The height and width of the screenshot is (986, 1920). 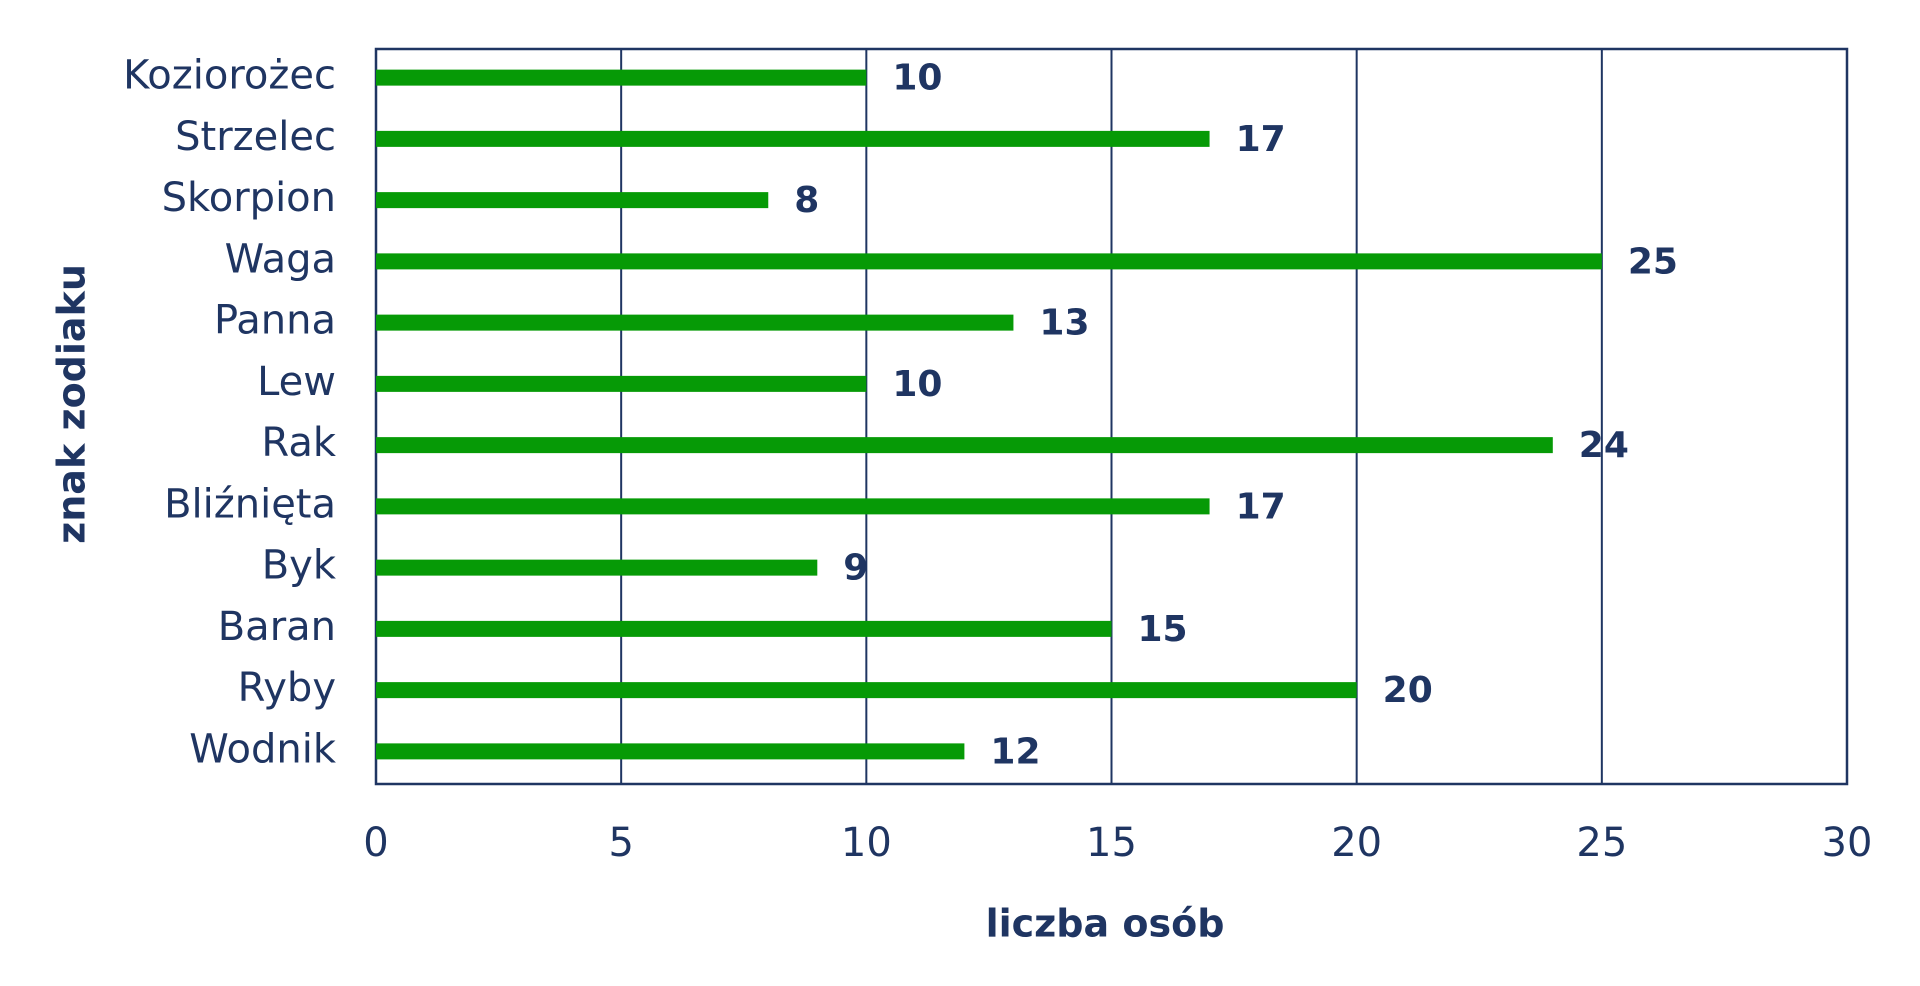 What do you see at coordinates (250, 504) in the screenshot?
I see `y-tick-label: Bliźnięta` at bounding box center [250, 504].